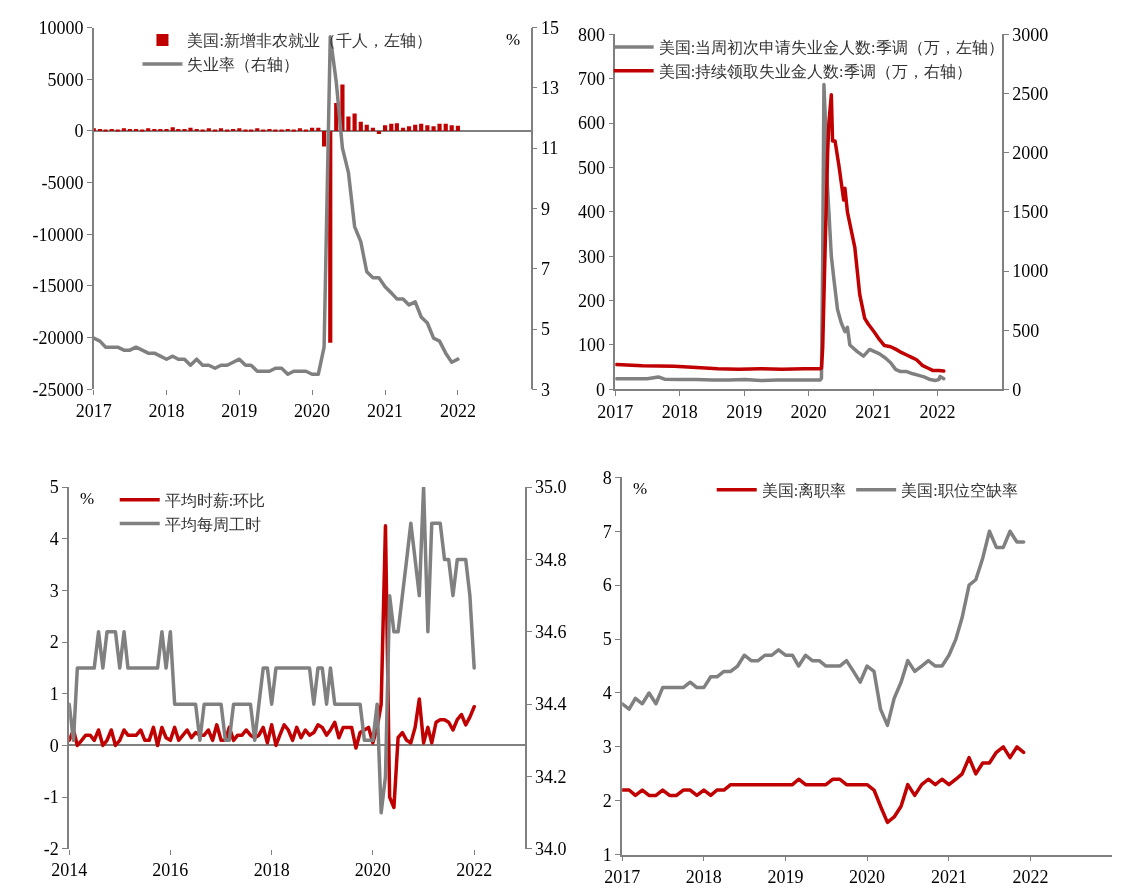 This screenshot has width=1126, height=896. I want to click on y2-tick-label: 9, so click(546, 208).